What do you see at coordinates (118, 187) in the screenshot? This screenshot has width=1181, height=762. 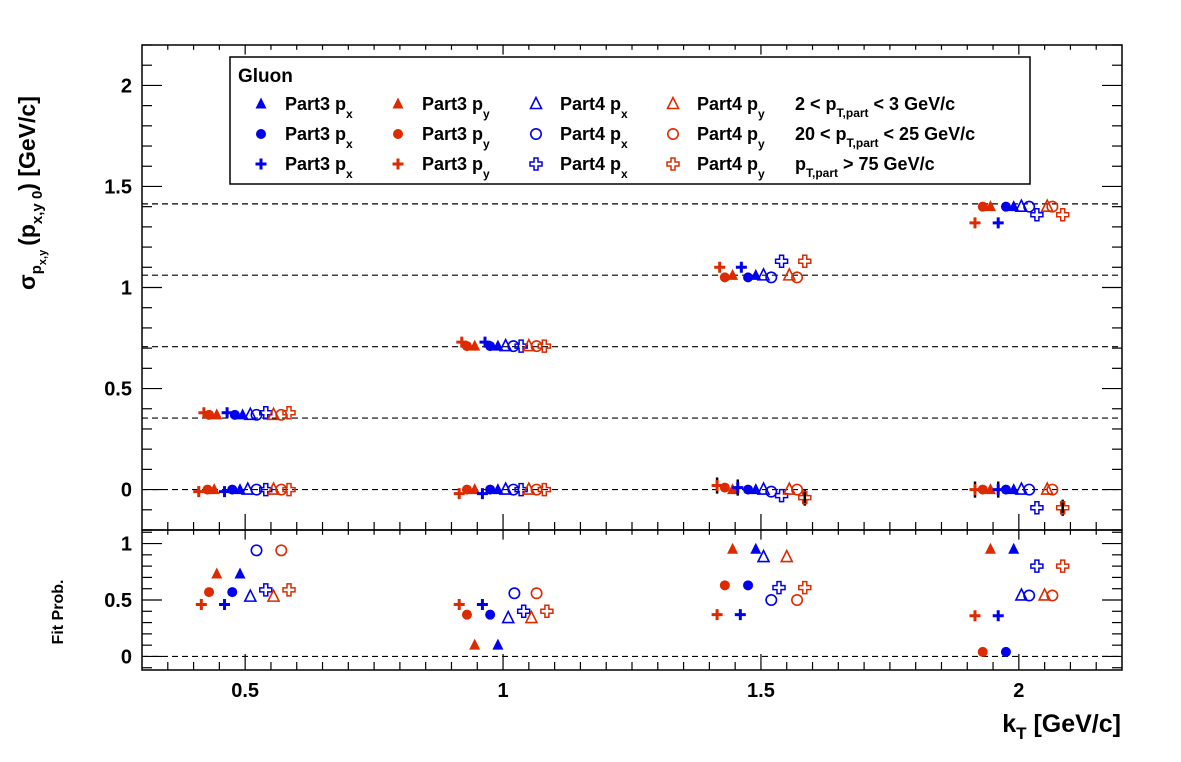 I see `y-tick-label: 1.5` at bounding box center [118, 187].